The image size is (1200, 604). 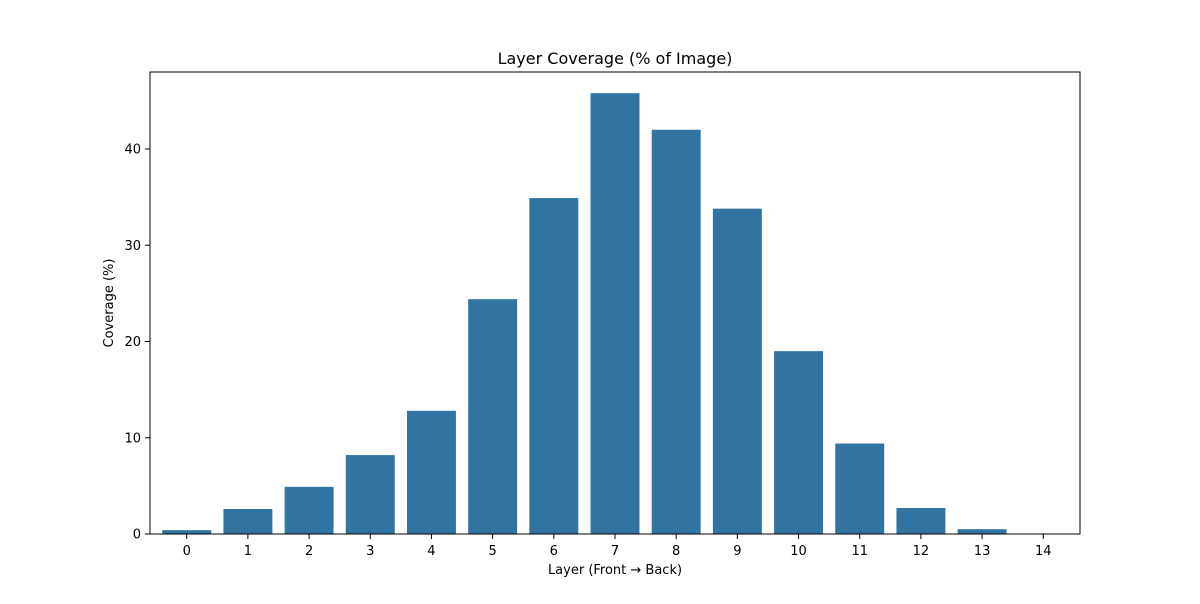 I want to click on x-tick-label: 1, so click(x=248, y=551).